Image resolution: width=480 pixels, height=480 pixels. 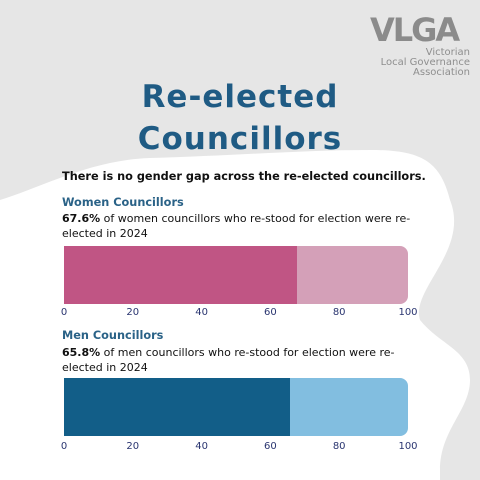 What do you see at coordinates (133, 312) in the screenshot?
I see `women-tick-label: 20` at bounding box center [133, 312].